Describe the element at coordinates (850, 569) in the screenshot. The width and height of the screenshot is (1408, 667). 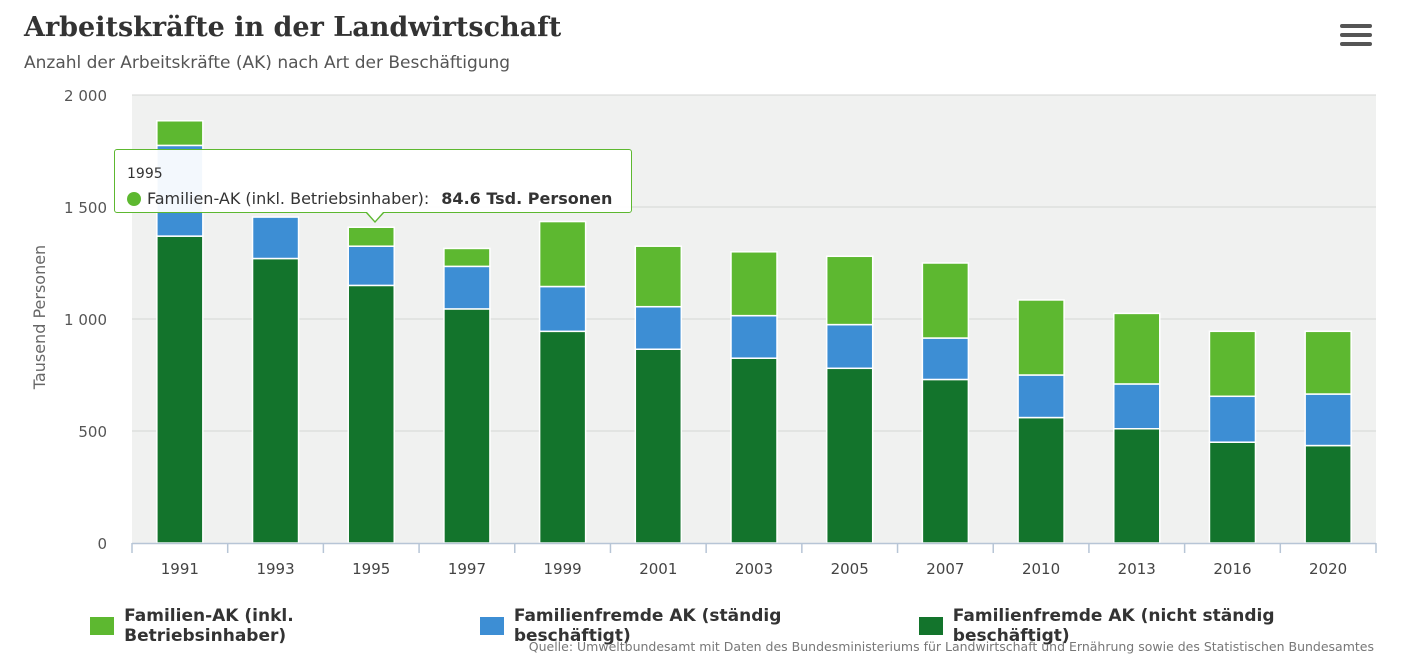
I see `x-tick-label: 2005` at that location.